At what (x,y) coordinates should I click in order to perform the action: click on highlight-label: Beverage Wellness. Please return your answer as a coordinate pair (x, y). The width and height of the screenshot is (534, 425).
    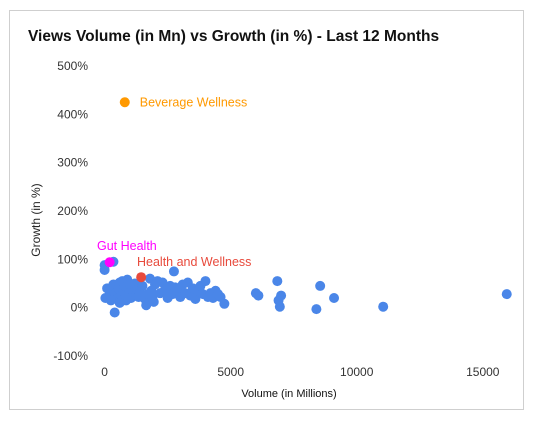
    Looking at the image, I should click on (193, 102).